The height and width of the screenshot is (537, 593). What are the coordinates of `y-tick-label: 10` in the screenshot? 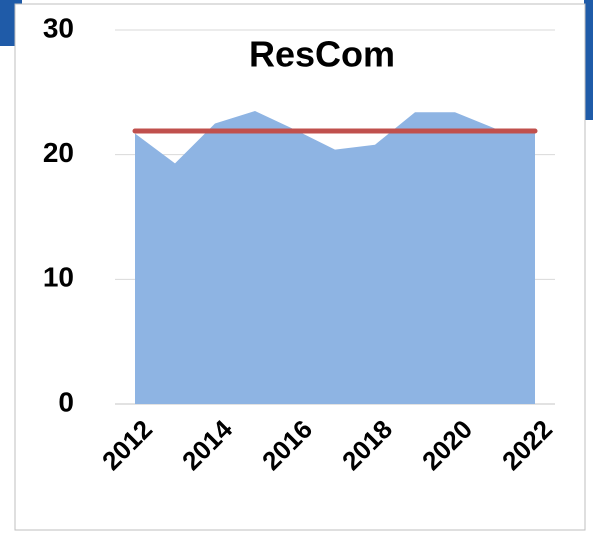 It's located at (58, 277).